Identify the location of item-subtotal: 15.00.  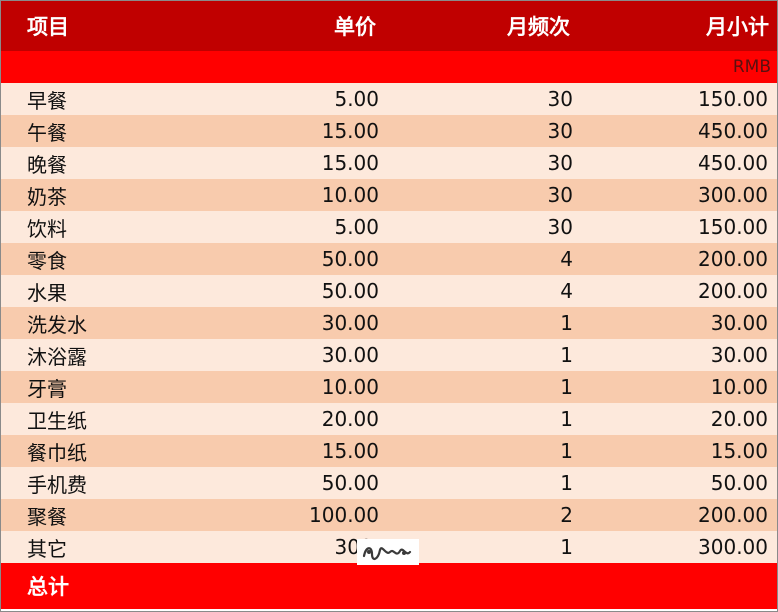
(677, 451).